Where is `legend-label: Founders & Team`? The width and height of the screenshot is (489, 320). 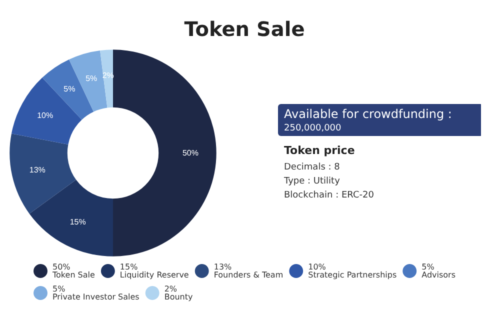 legend-label: Founders & Team is located at coordinates (249, 275).